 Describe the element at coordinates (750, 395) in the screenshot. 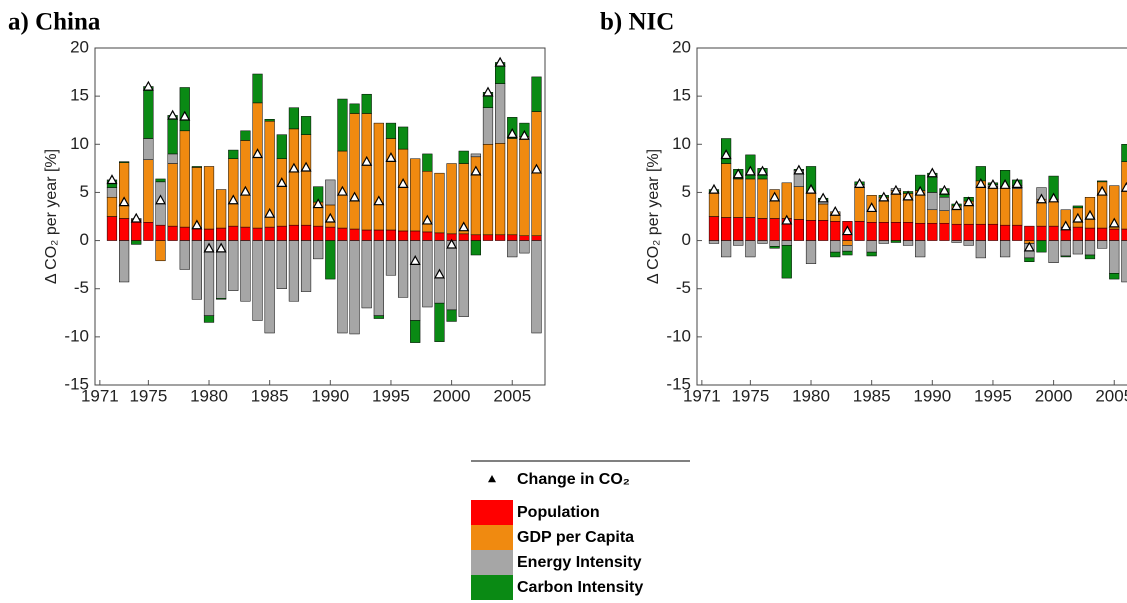

I see `x-tick-label: 1975` at that location.